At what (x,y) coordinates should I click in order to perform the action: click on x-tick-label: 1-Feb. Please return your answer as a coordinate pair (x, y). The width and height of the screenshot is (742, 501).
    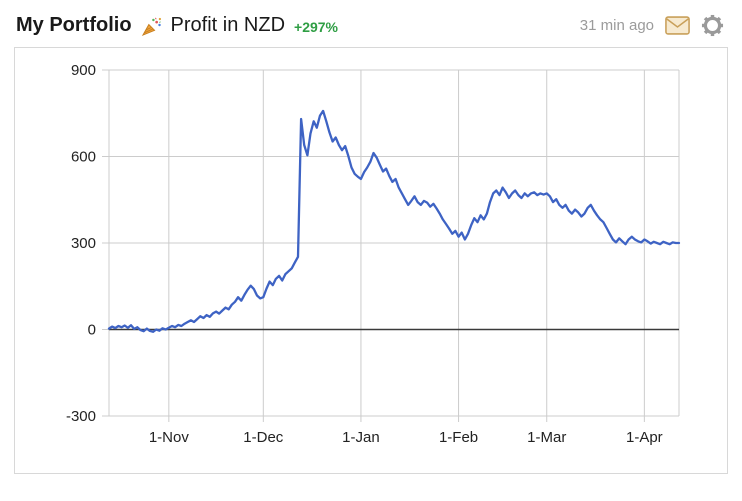
    Looking at the image, I should click on (458, 437).